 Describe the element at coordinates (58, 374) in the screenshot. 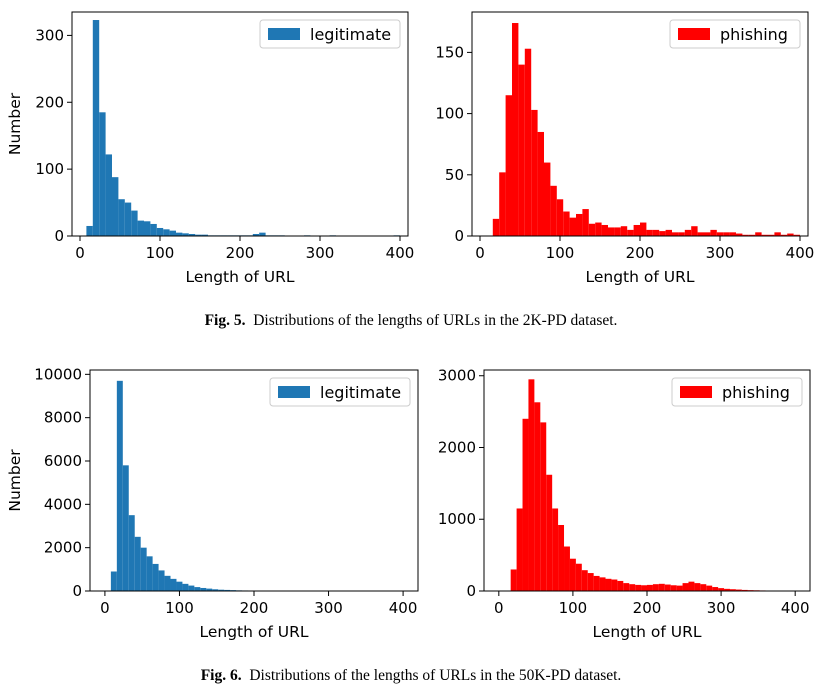

I see `y-tick-label: 10000` at that location.